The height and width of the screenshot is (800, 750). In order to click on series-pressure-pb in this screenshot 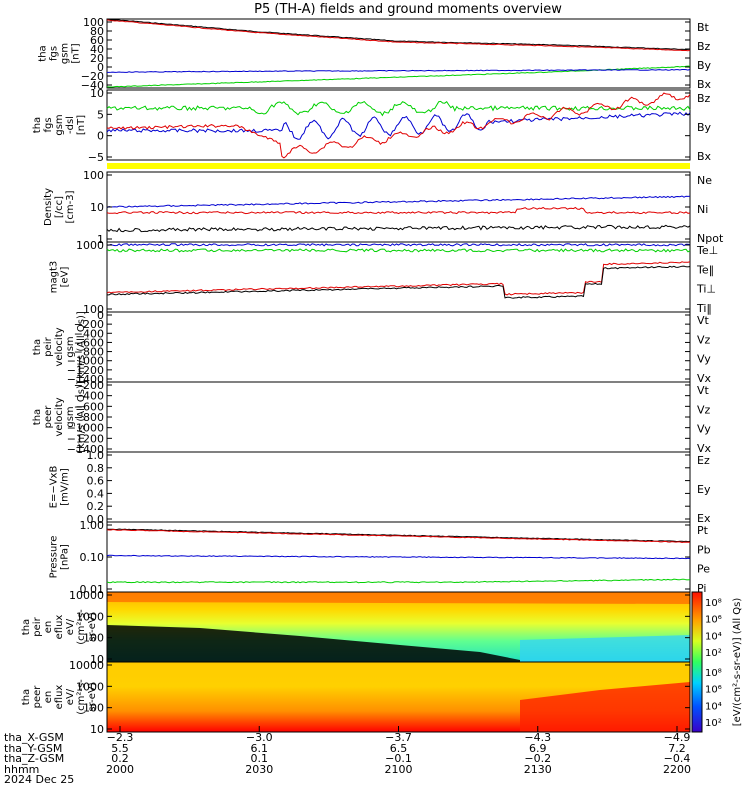, I will do `click(398, 536)`.